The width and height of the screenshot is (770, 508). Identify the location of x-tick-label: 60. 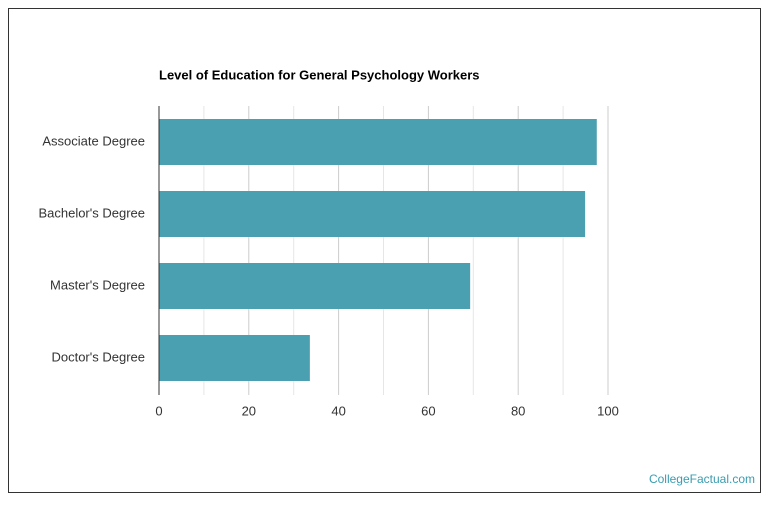
(428, 410).